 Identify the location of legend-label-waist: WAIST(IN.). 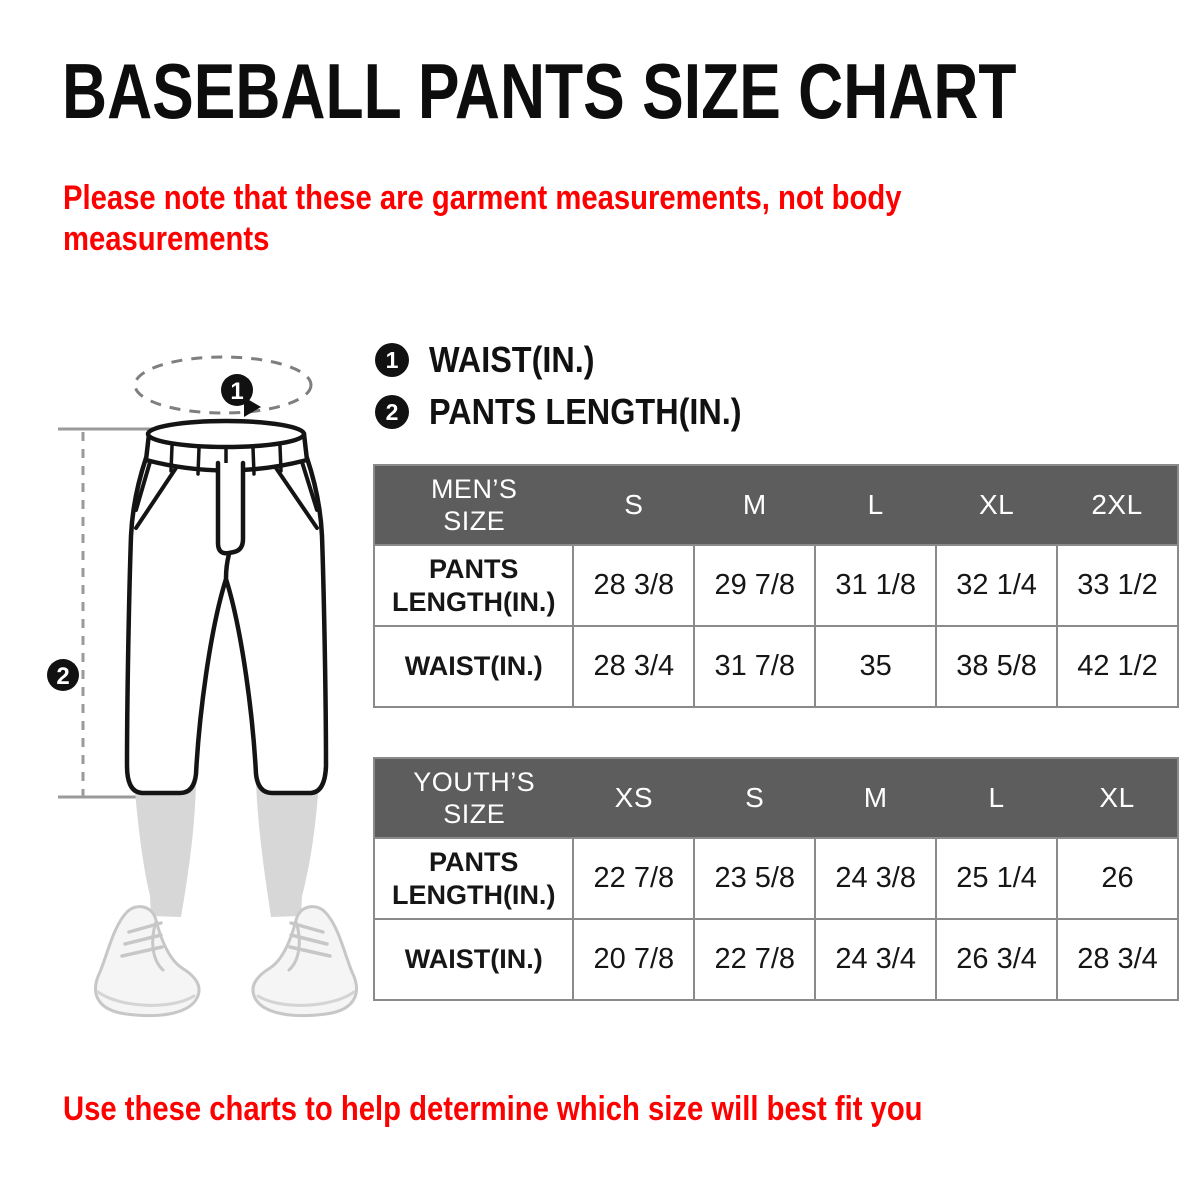
(512, 359).